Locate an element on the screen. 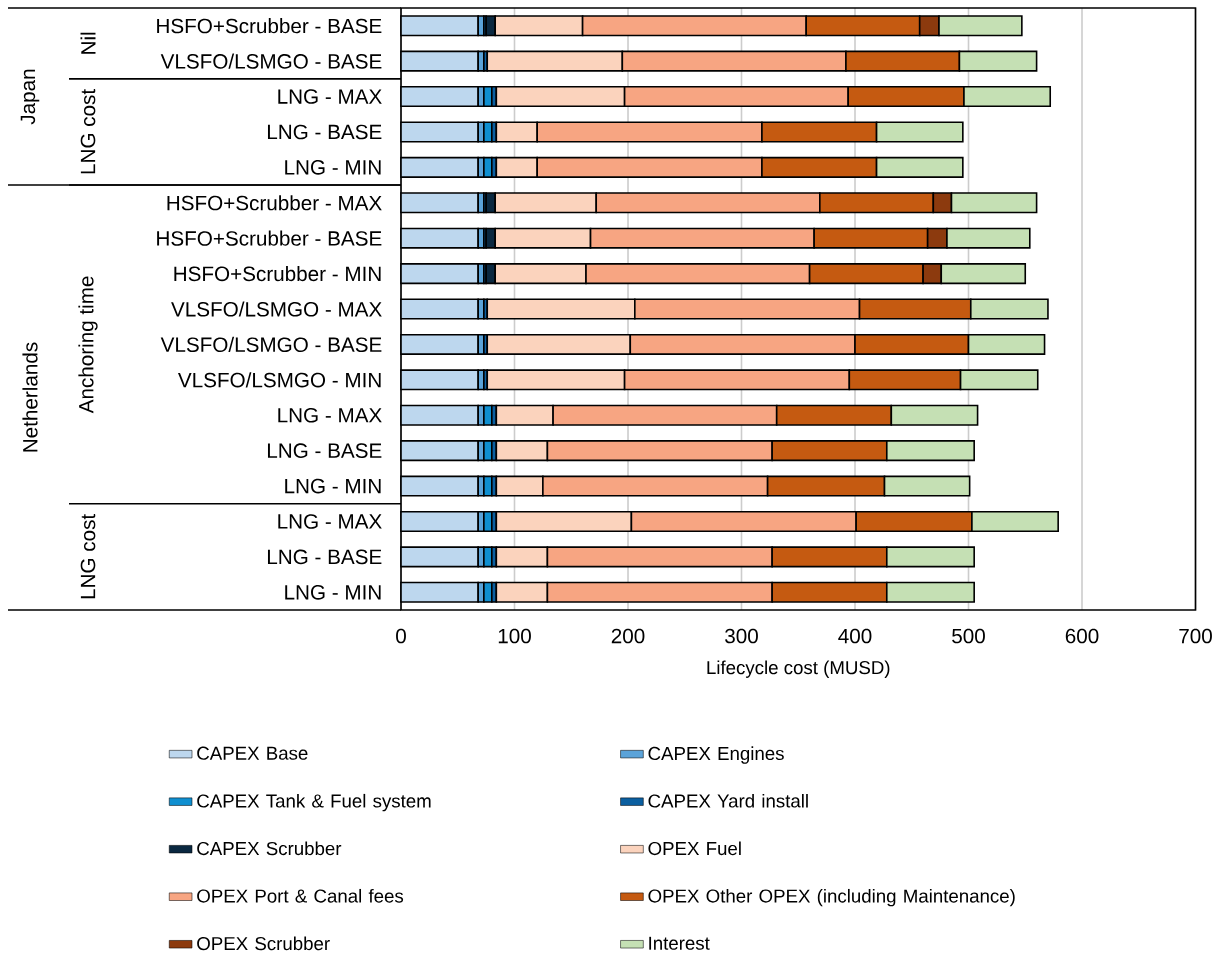 The image size is (1226, 964). x-tick-label: 0 is located at coordinates (401, 636).